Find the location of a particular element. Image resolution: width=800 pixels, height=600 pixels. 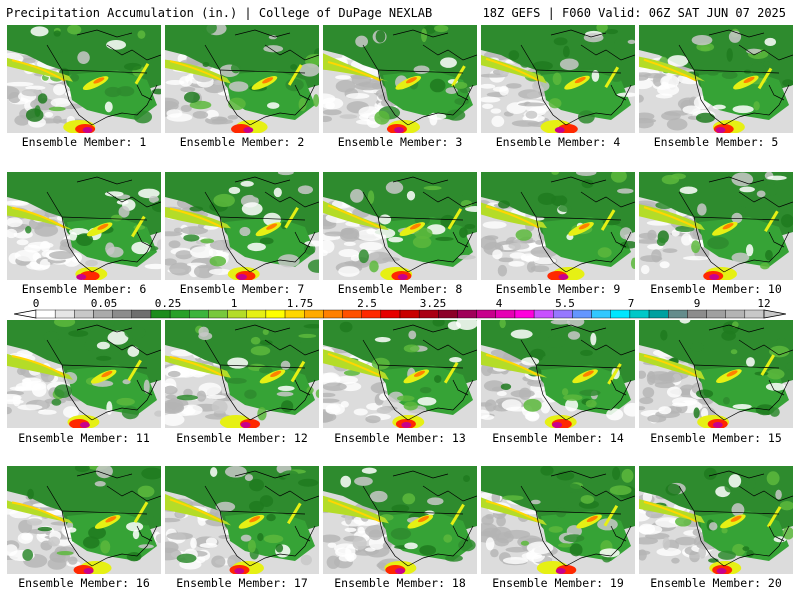

ensemble-member-label: Ensemble Member: 12 is located at coordinates (242, 438).